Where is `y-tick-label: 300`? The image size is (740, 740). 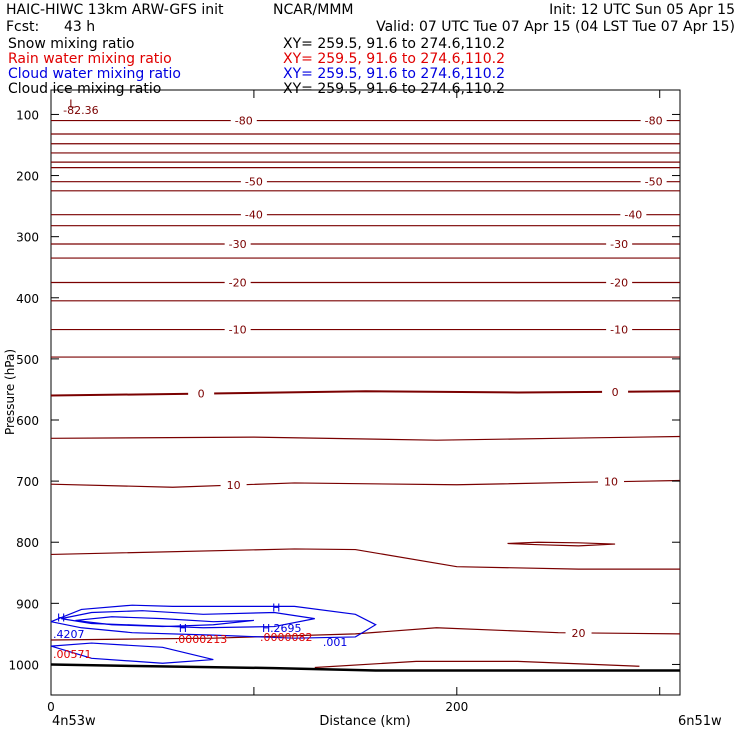
y-tick-label: 300 is located at coordinates (27, 238).